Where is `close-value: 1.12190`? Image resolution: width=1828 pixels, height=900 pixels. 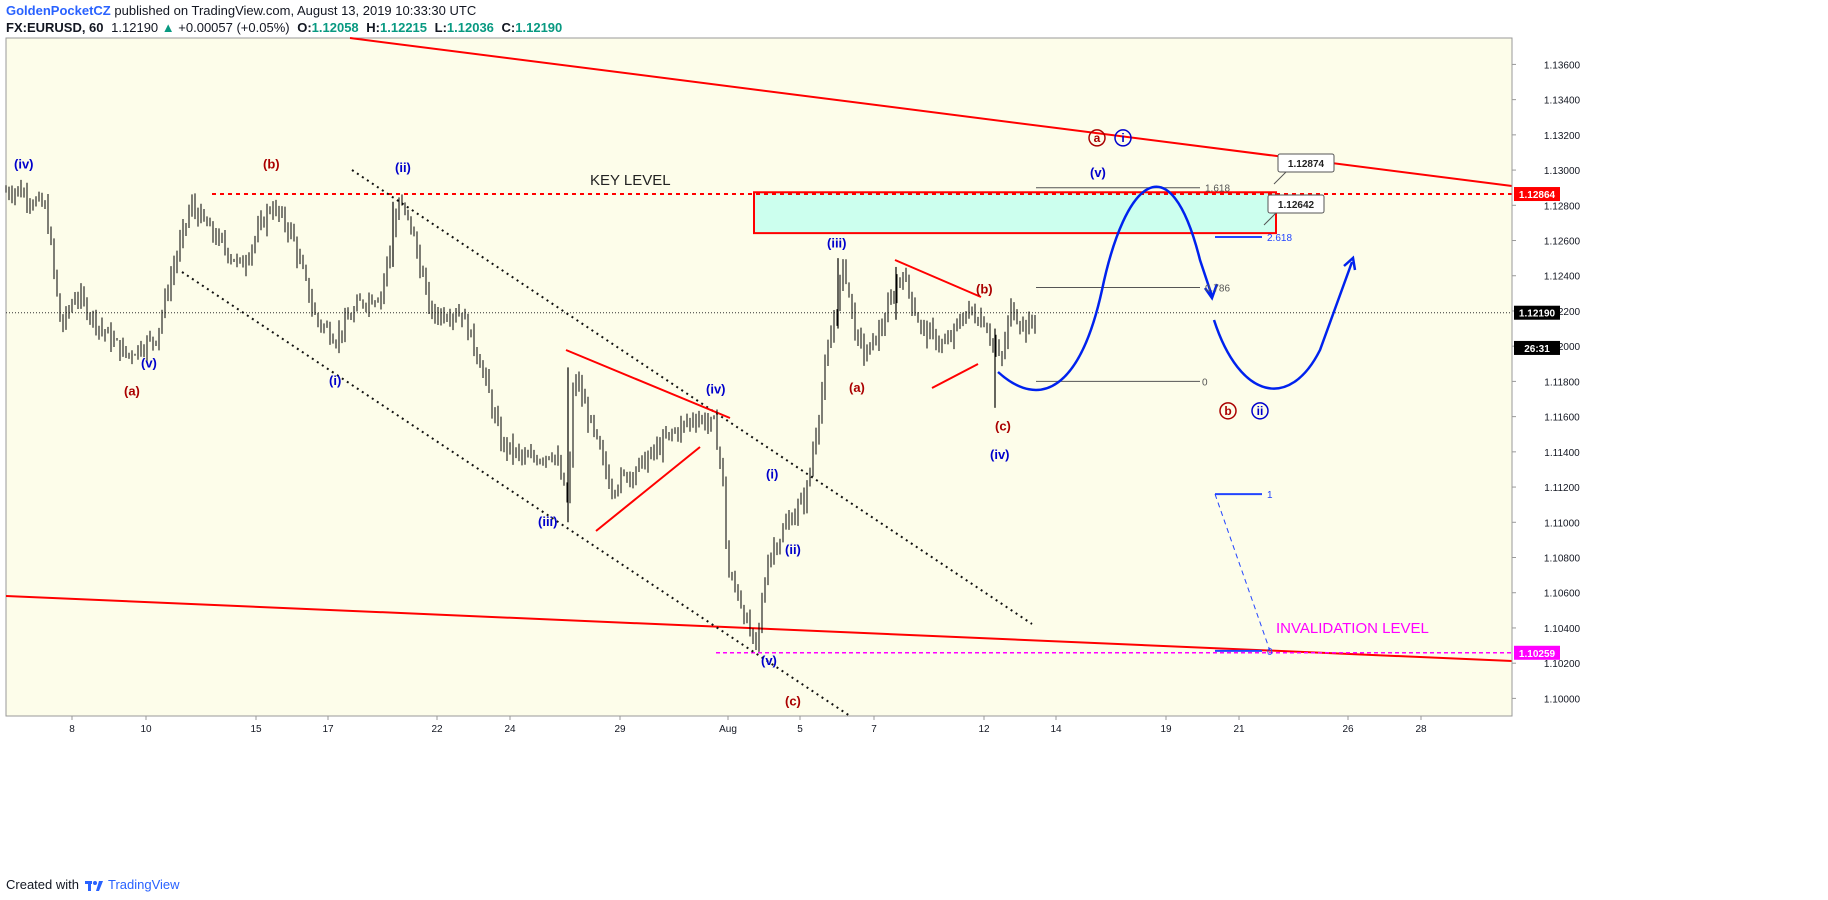
close-value: 1.12190 is located at coordinates (539, 27).